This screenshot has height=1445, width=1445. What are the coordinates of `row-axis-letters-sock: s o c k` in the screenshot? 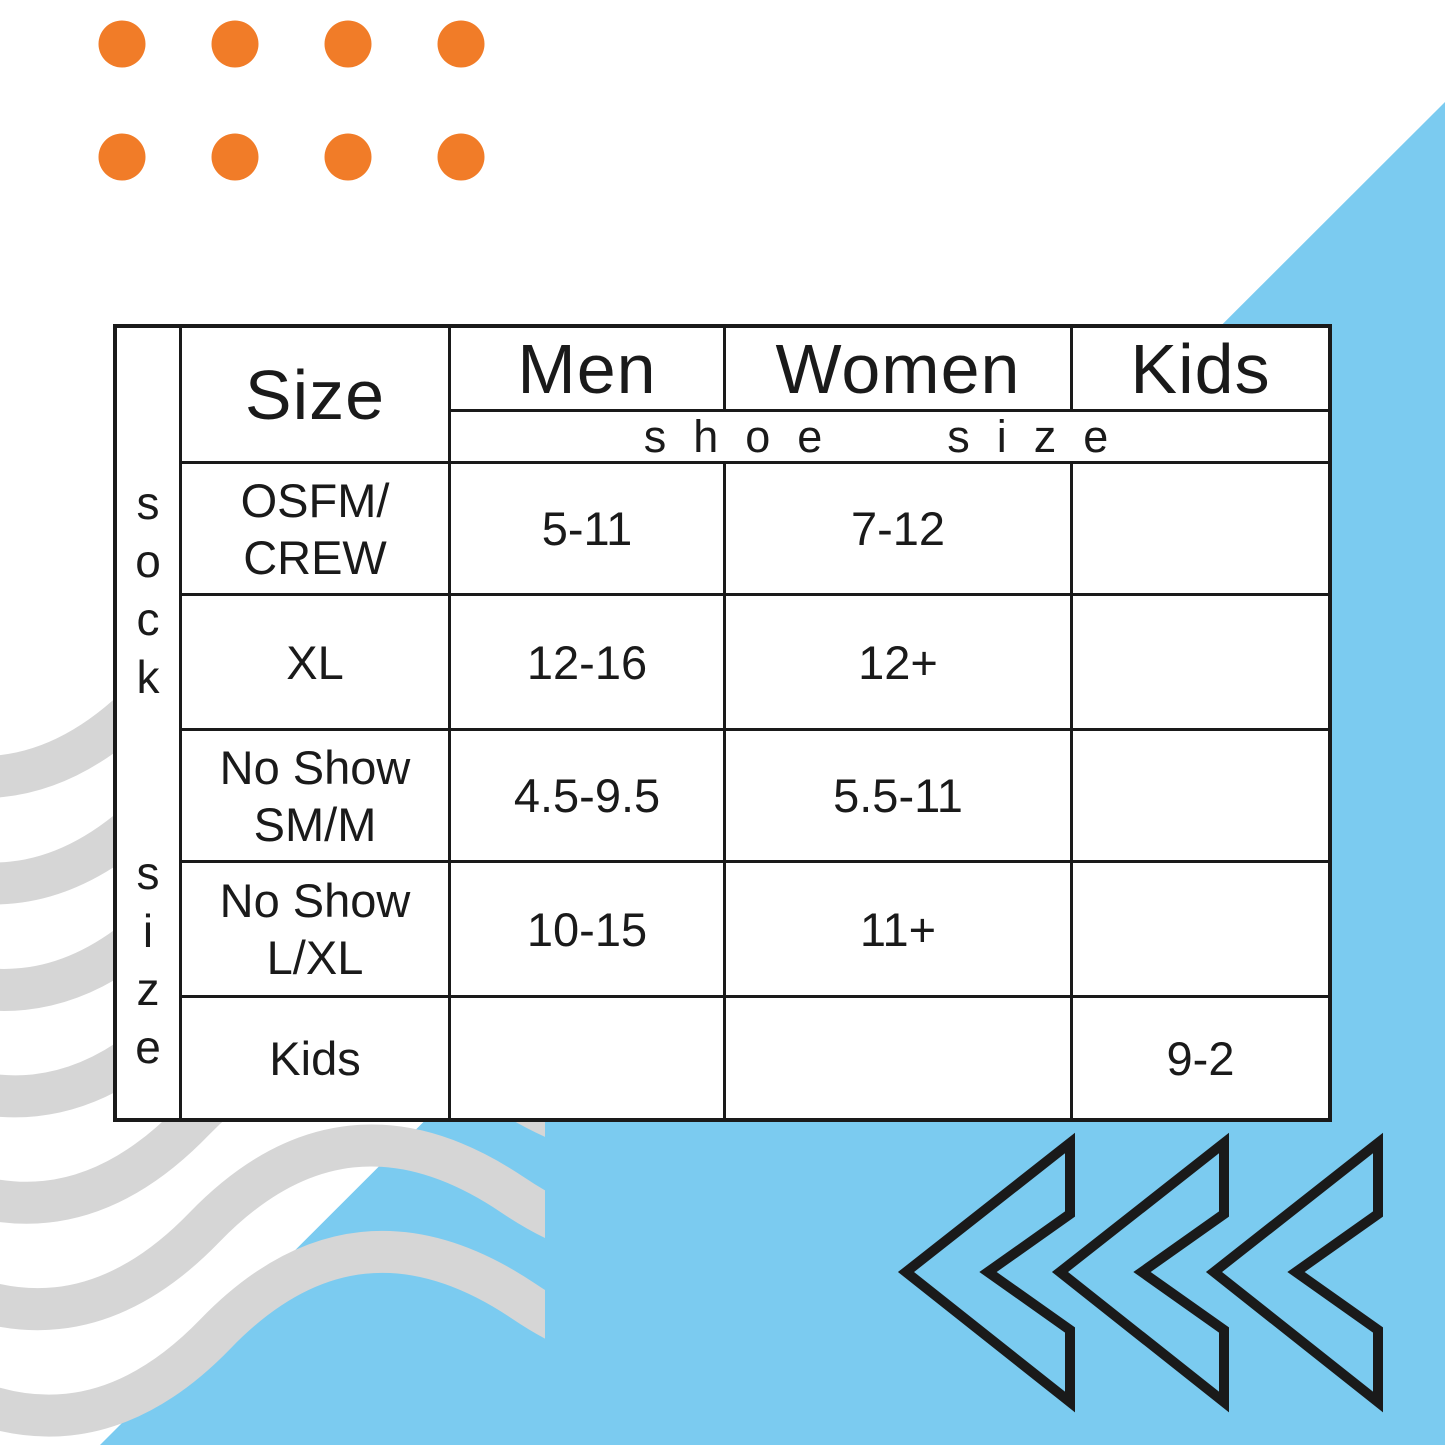 It's located at (148, 590).